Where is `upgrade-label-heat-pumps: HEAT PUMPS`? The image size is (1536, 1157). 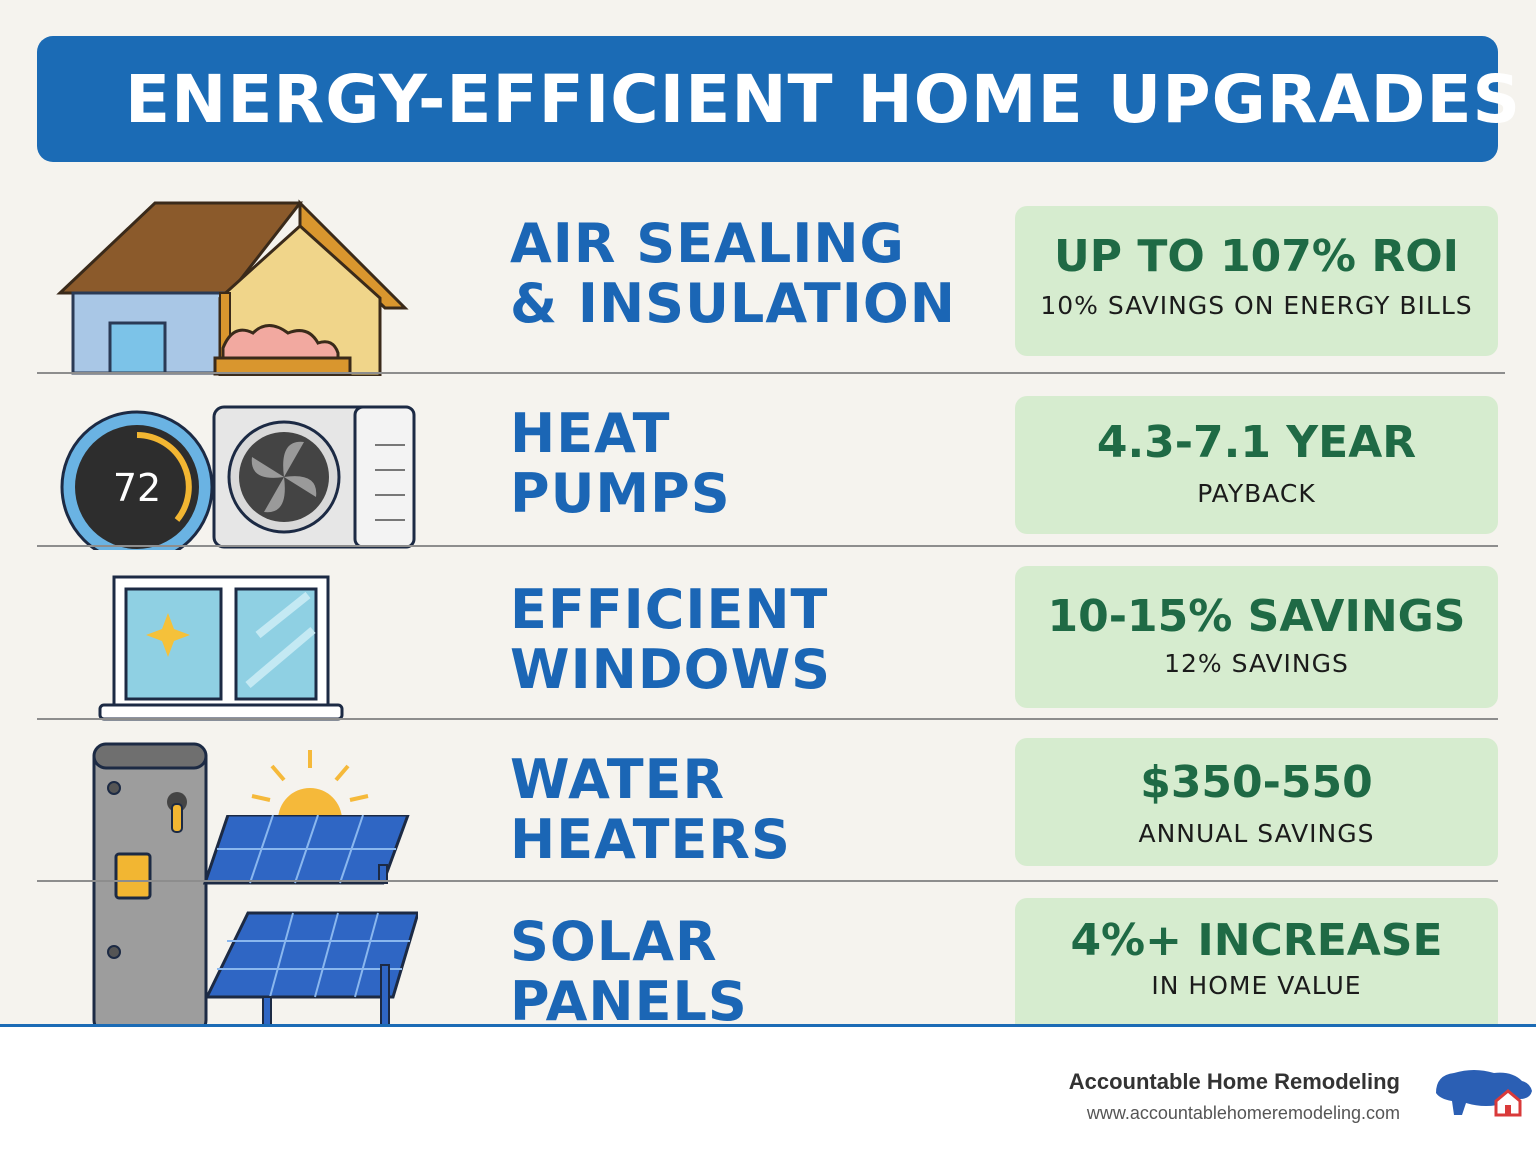 upgrade-label-heat-pumps: HEAT PUMPS is located at coordinates (620, 463).